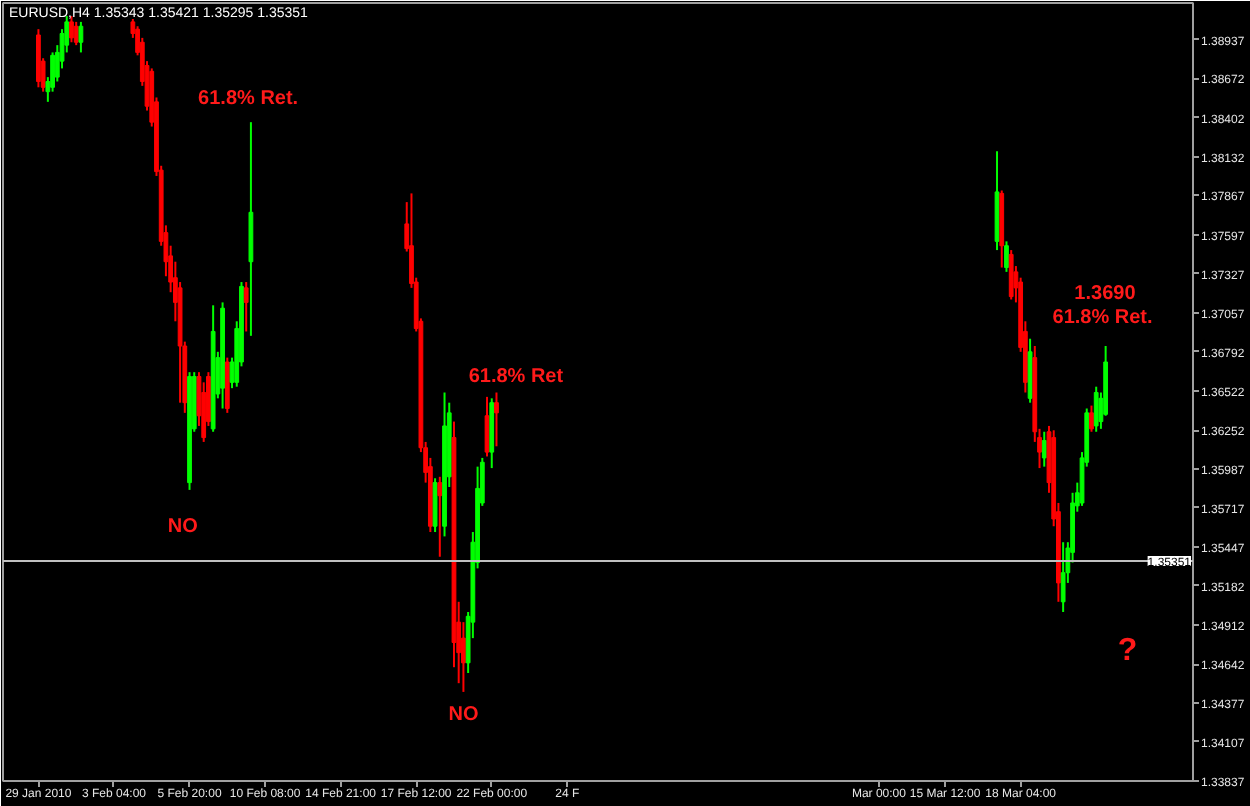 This screenshot has height=806, width=1250. Describe the element at coordinates (1105, 294) in the screenshot. I see `annotation: 1.3690` at that location.